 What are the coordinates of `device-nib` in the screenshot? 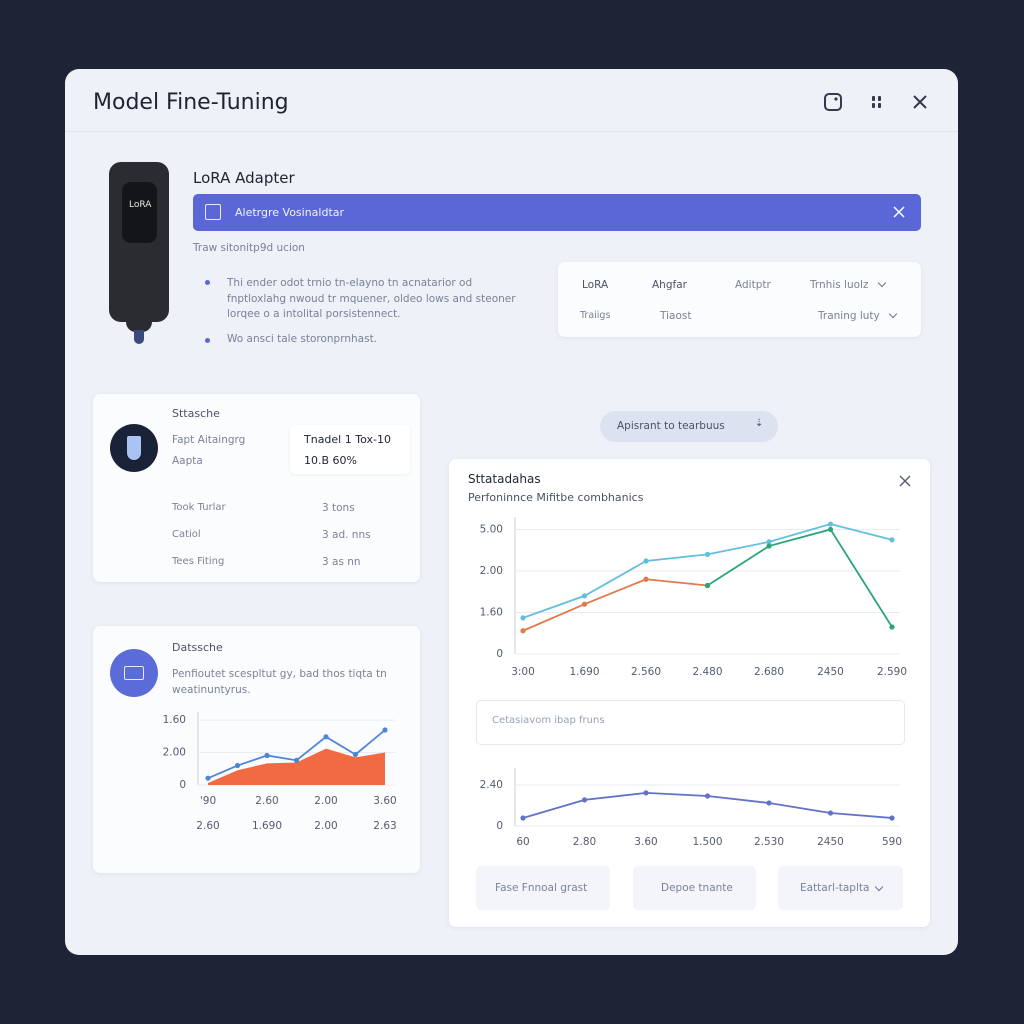 It's located at (139, 337).